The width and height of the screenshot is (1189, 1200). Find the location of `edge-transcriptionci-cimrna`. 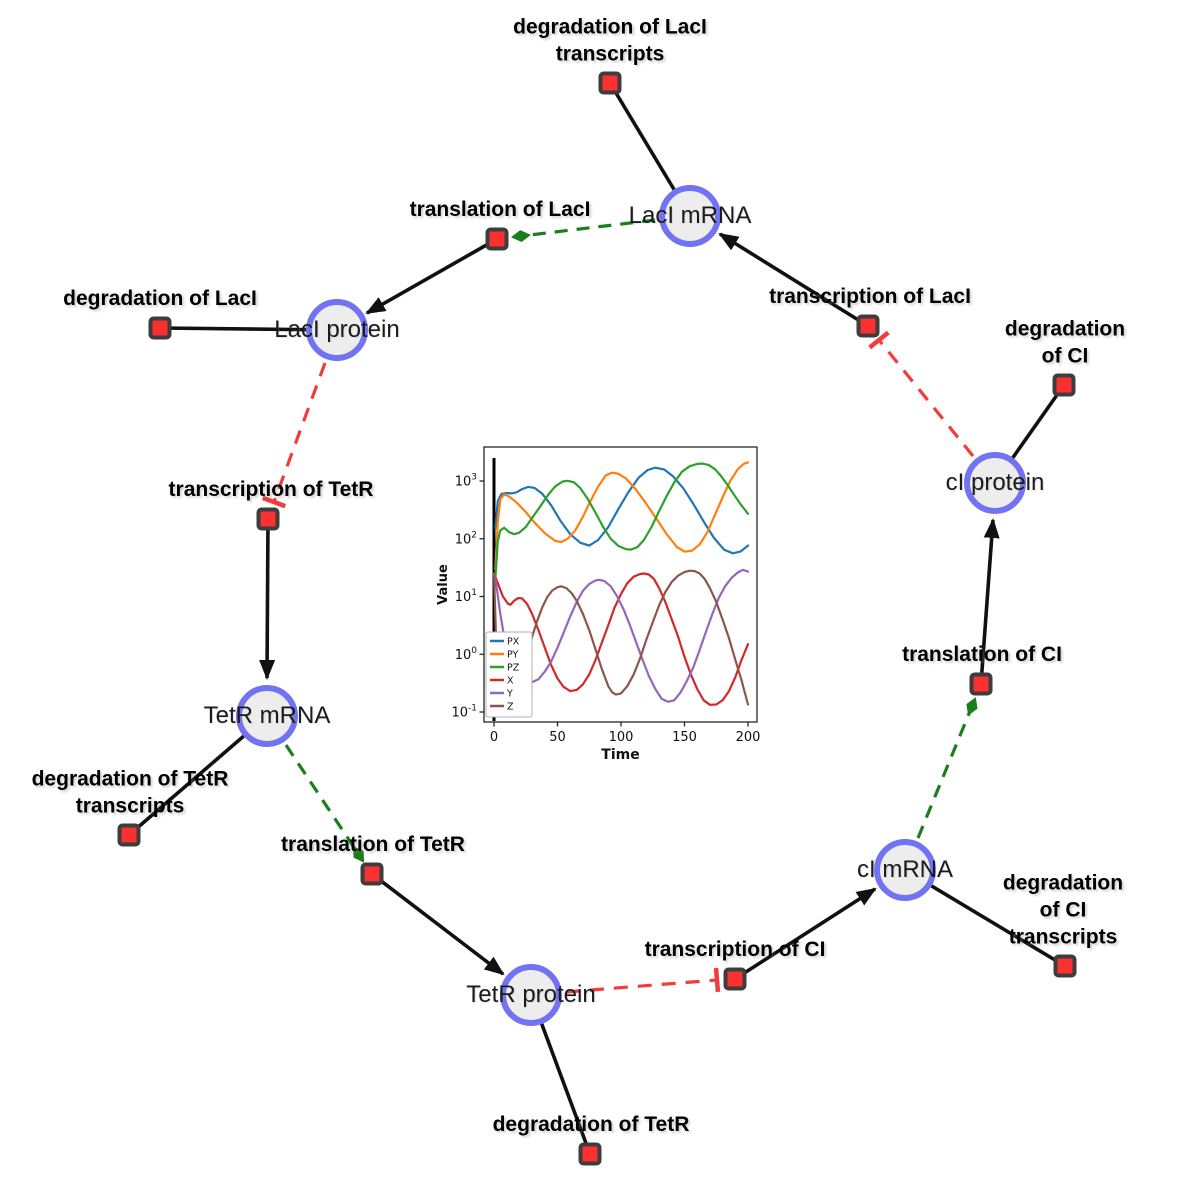

edge-transcriptionci-cimrna is located at coordinates (805, 934).